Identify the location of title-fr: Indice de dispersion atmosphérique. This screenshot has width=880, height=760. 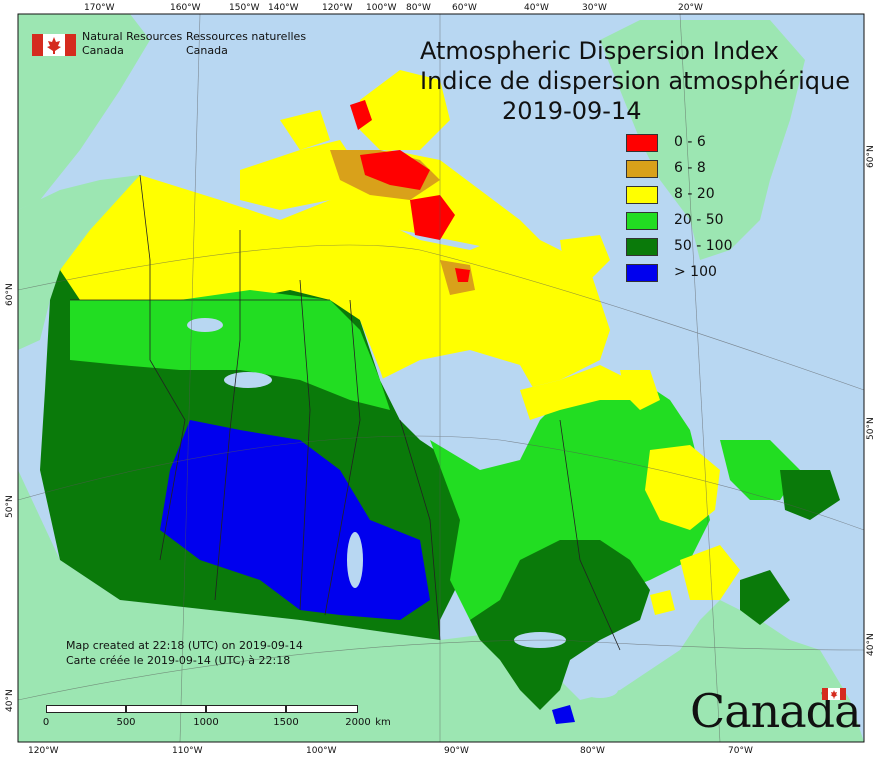
(635, 81).